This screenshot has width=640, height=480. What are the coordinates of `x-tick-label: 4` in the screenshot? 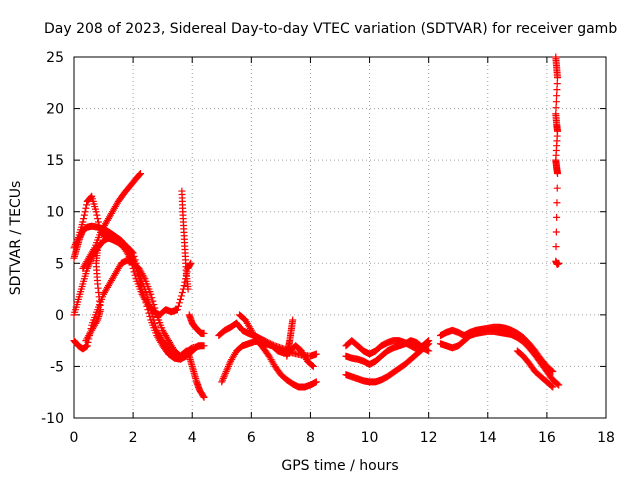 It's located at (192, 438).